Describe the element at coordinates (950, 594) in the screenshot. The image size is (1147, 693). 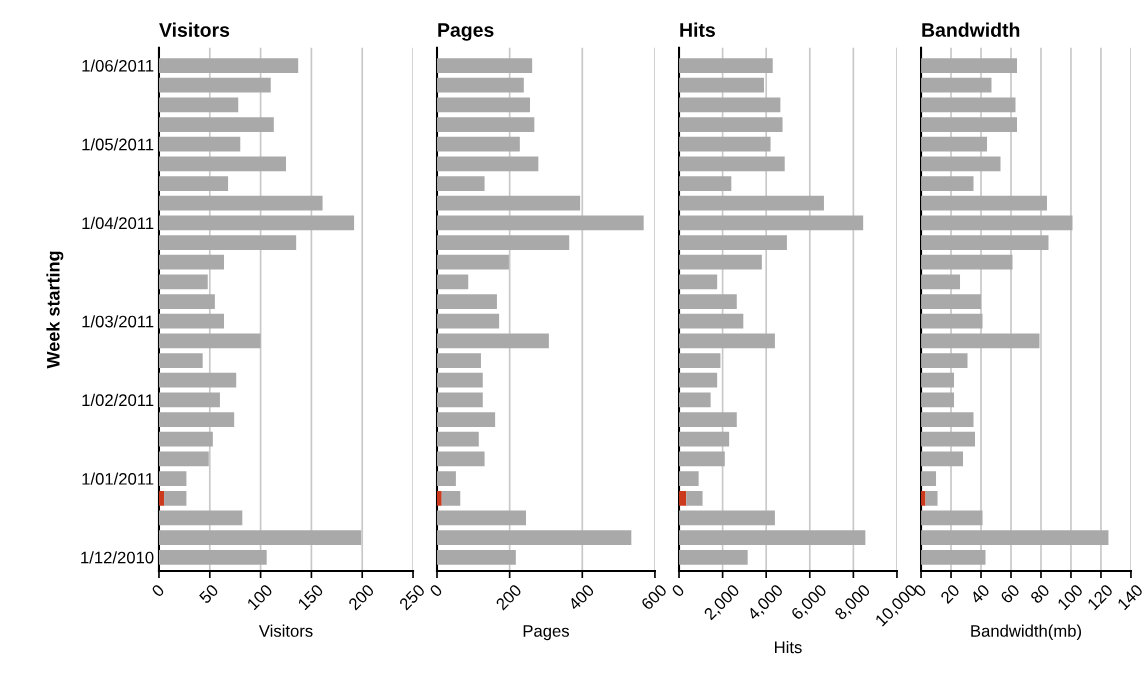
I see `x-tick-label: 20` at that location.